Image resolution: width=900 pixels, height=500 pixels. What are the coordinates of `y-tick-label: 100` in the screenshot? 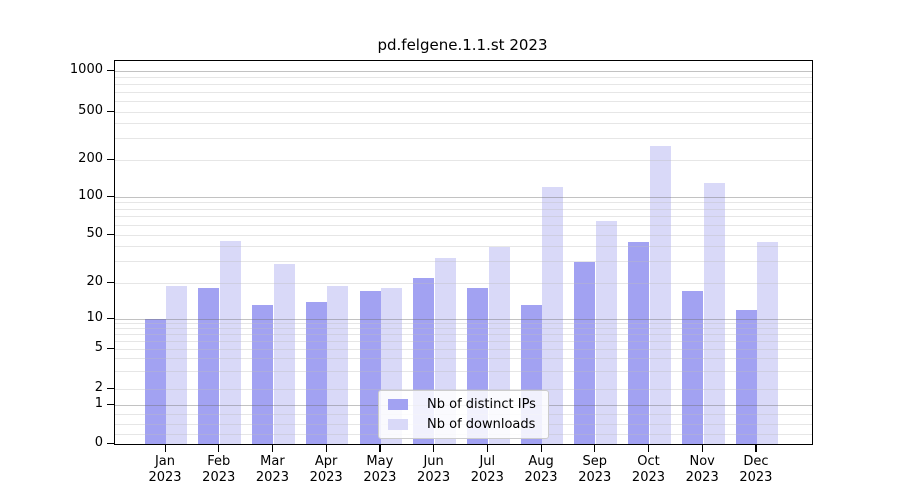 It's located at (90, 195).